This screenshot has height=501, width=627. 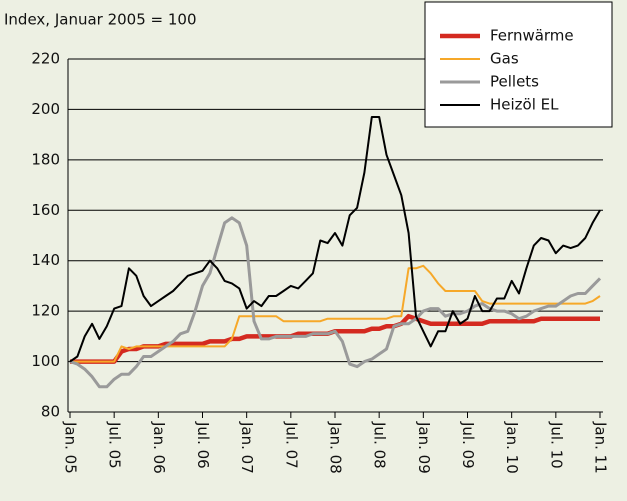 What do you see at coordinates (512, 447) in the screenshot?
I see `x-tick-label: Jan. 10` at bounding box center [512, 447].